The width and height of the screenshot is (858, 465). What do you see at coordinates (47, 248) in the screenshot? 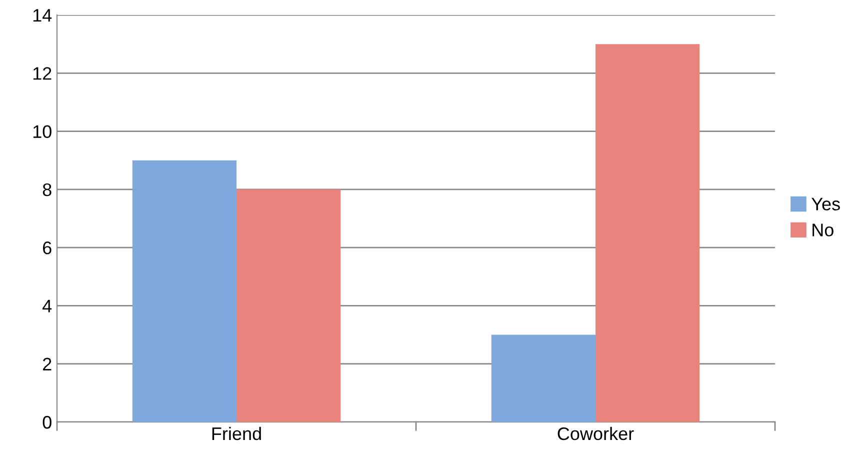
I see `y-tick-label: 6` at bounding box center [47, 248].